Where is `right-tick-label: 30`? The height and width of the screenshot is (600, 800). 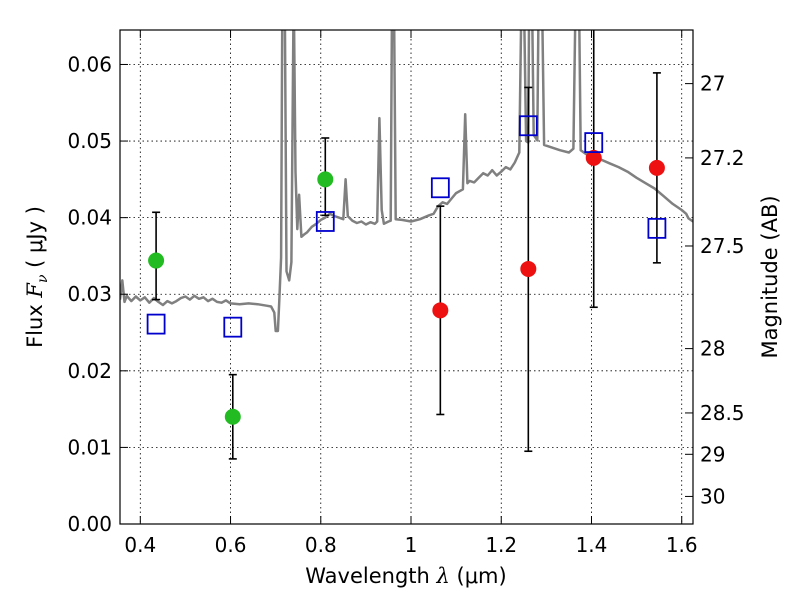
right-tick-label: 30 is located at coordinates (712, 496).